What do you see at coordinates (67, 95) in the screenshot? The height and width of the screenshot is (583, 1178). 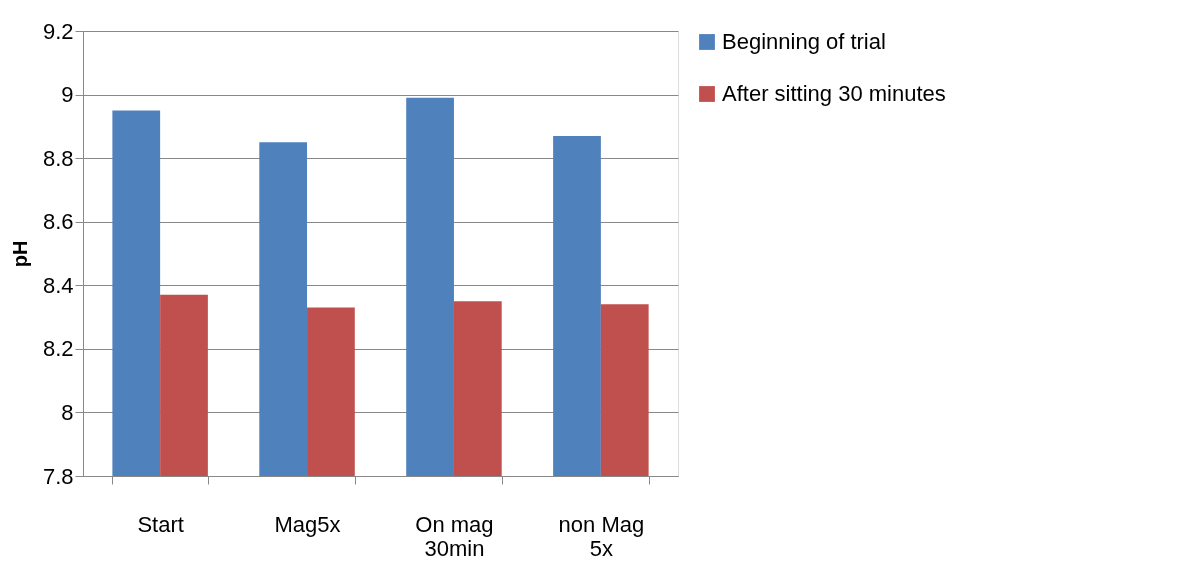 I see `y-tick-label: 9` at bounding box center [67, 95].